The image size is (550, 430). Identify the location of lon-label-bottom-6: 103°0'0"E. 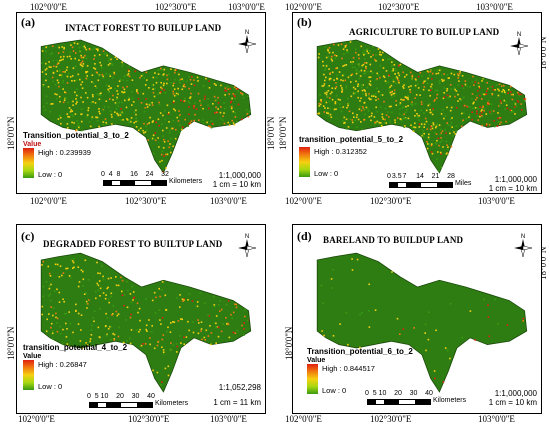
(496, 419).